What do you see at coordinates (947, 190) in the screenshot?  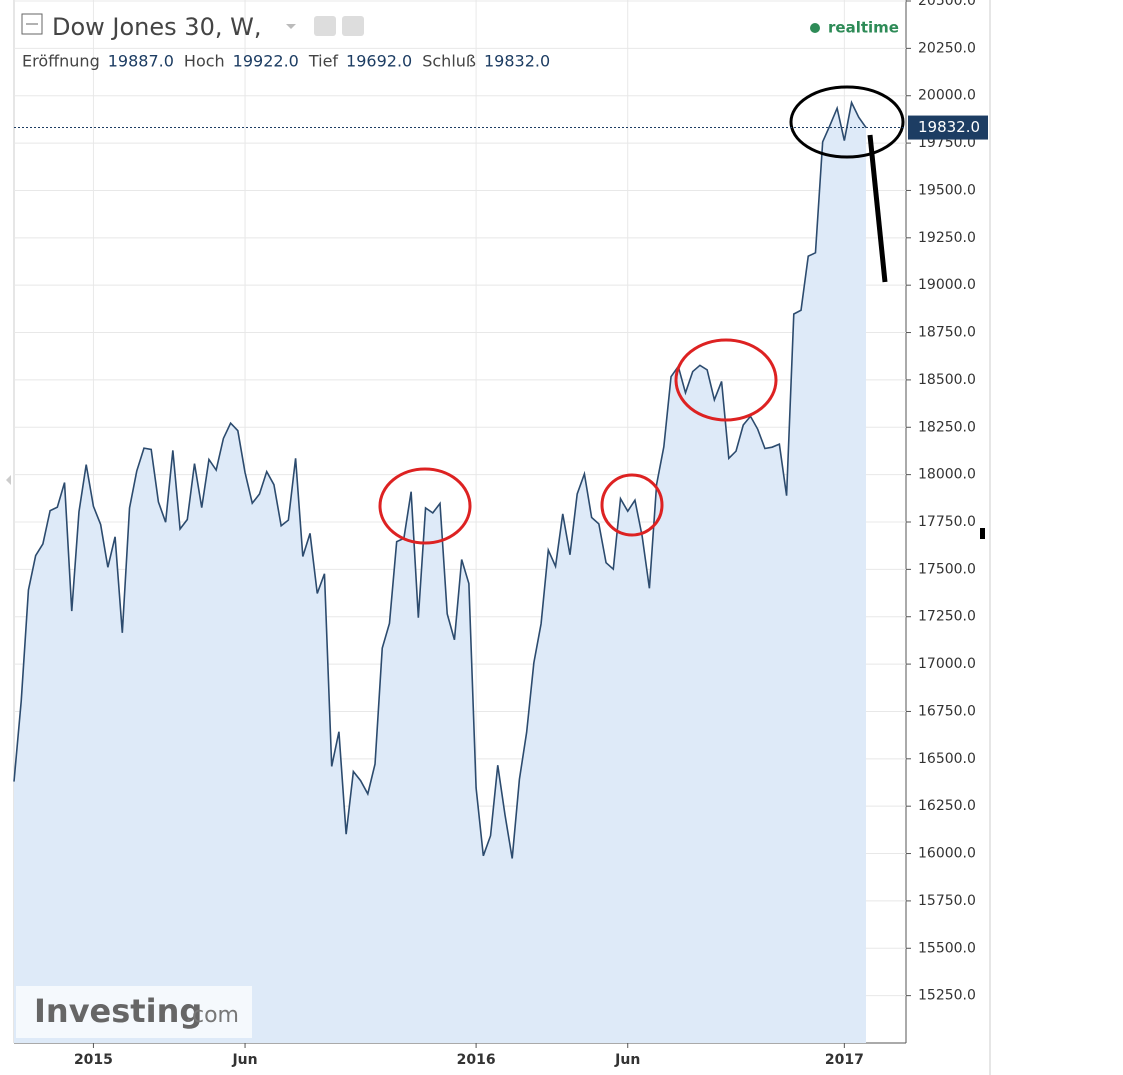 I see `y-tick-label: 19500.0` at bounding box center [947, 190].